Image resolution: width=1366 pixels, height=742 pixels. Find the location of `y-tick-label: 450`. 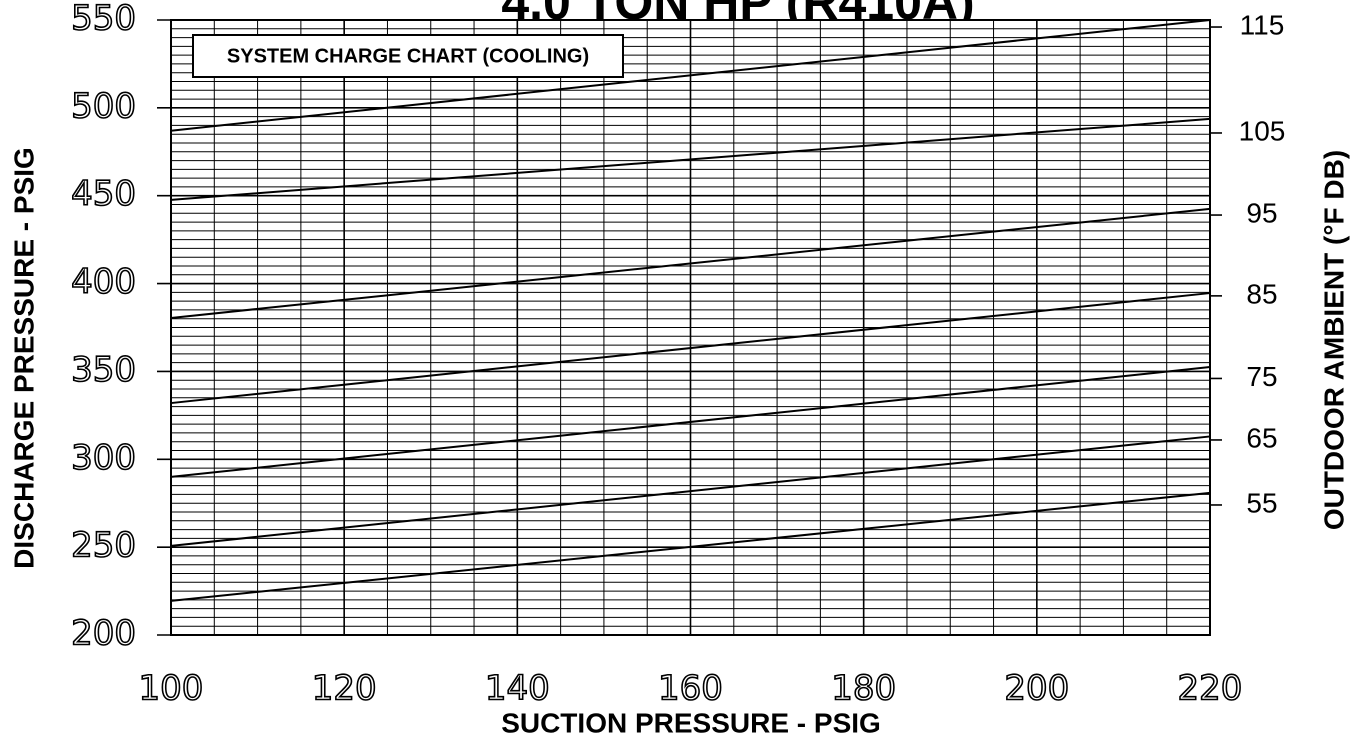

y-tick-label: 450 is located at coordinates (103, 194).